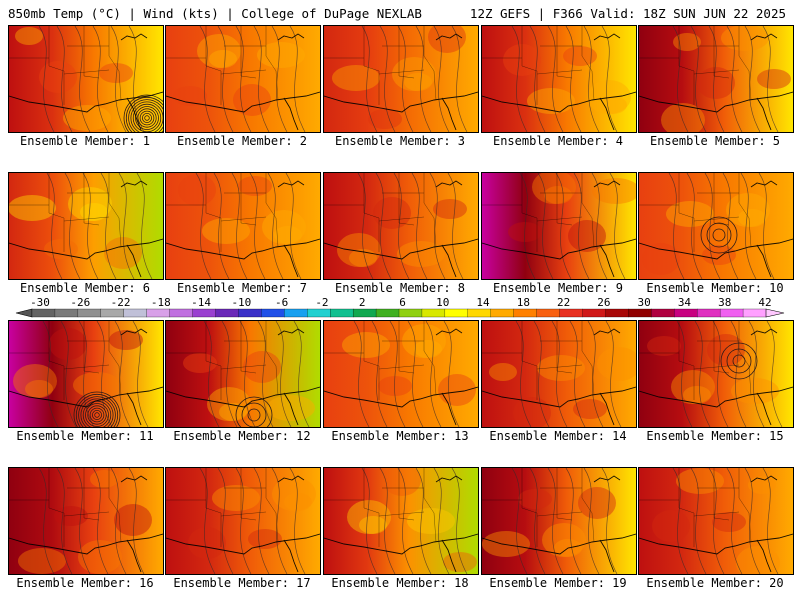  Describe the element at coordinates (24, 313) in the screenshot. I see `colorbar-min-arrow` at that location.